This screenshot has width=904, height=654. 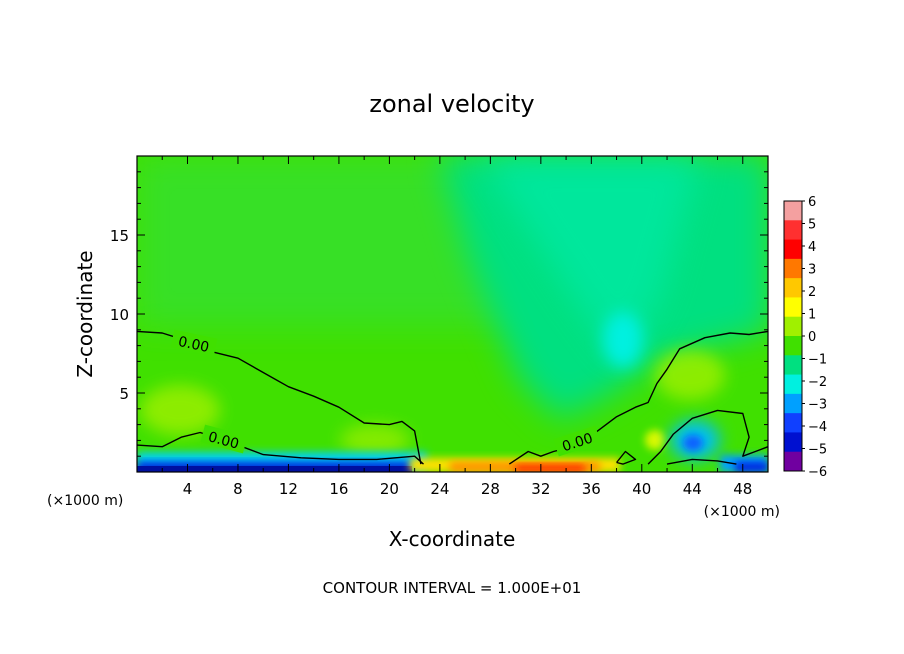 I want to click on x-tick-label: 36, so click(x=591, y=489).